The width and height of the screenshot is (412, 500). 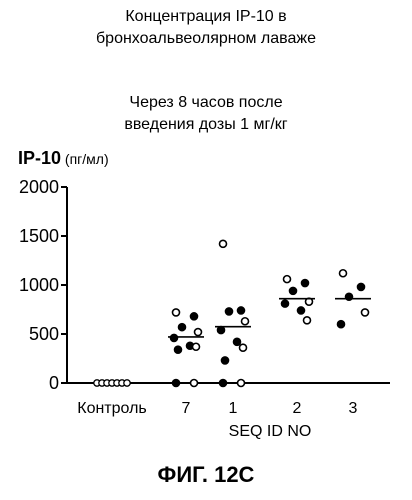 What do you see at coordinates (186, 408) in the screenshot?
I see `x-tick-label: 7` at bounding box center [186, 408].